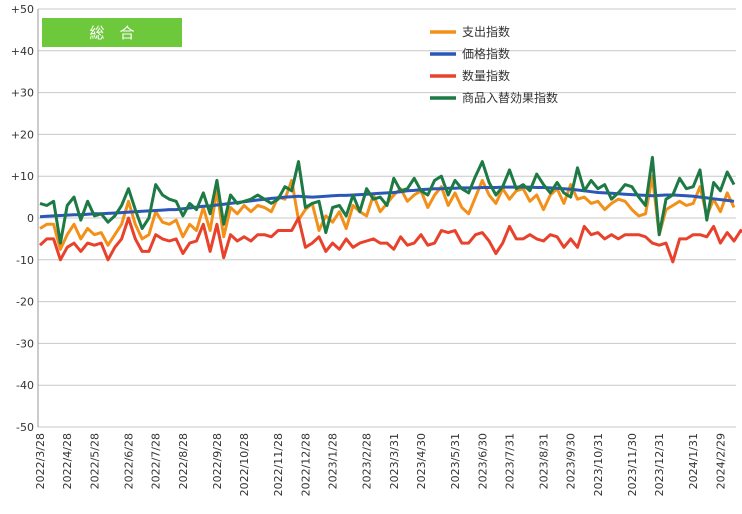  I want to click on x-tick-label: 2022/3/28, so click(40, 461).